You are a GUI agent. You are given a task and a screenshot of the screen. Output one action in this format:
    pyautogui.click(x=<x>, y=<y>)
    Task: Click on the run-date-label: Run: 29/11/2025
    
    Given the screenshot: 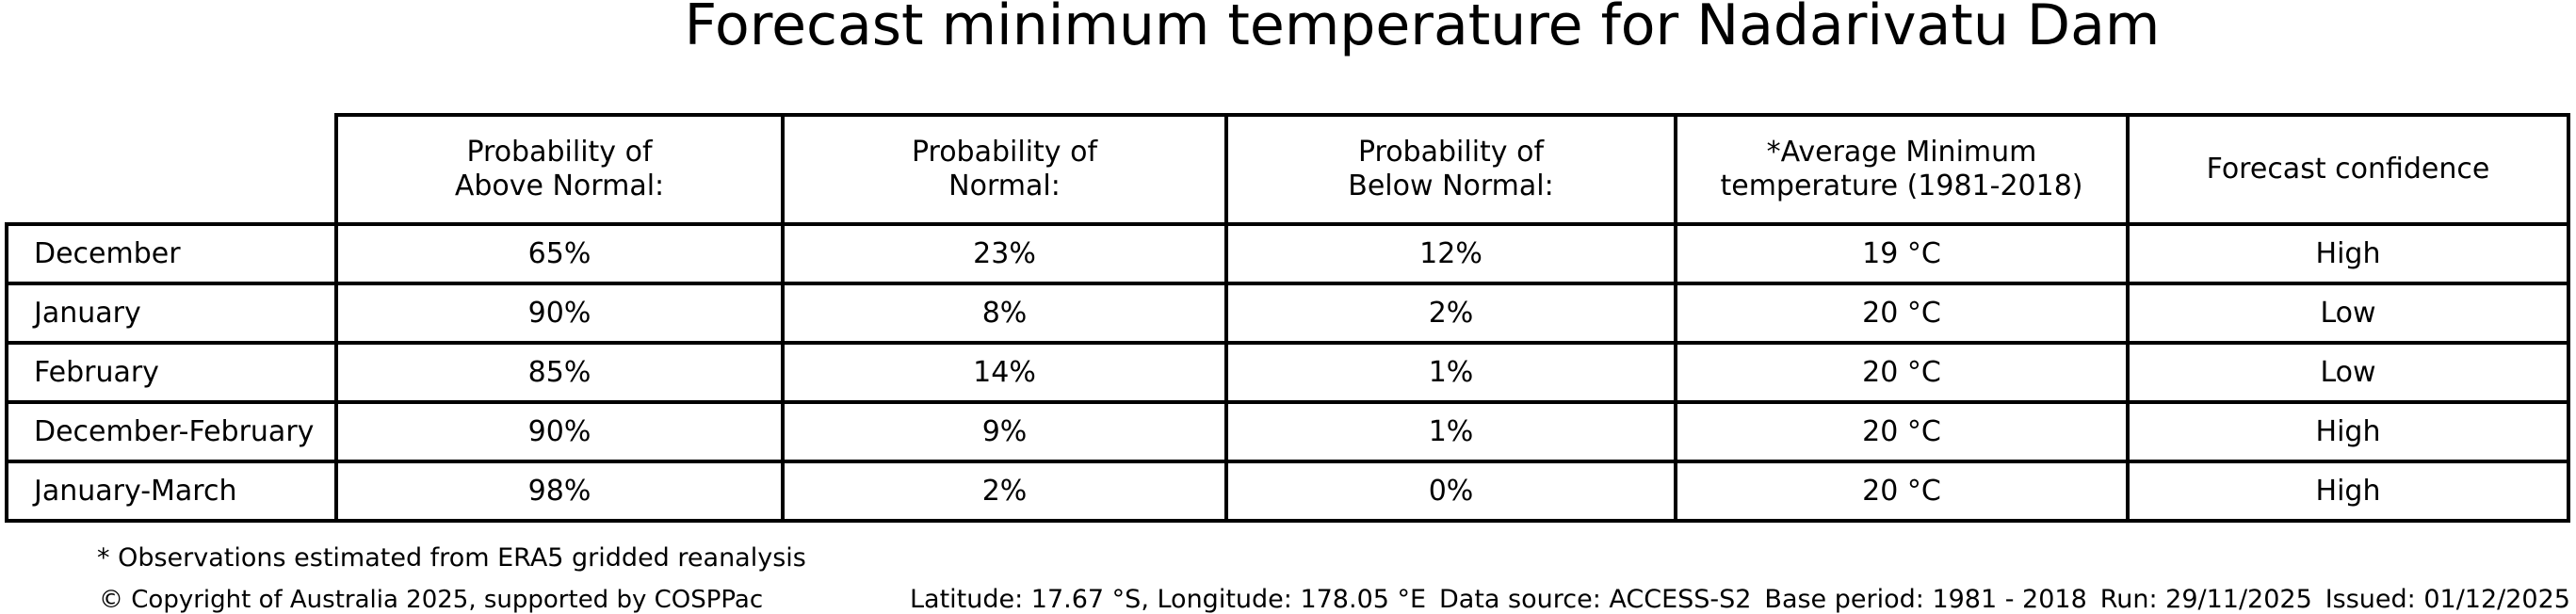 What is the action you would take?
    pyautogui.click(x=2205, y=600)
    